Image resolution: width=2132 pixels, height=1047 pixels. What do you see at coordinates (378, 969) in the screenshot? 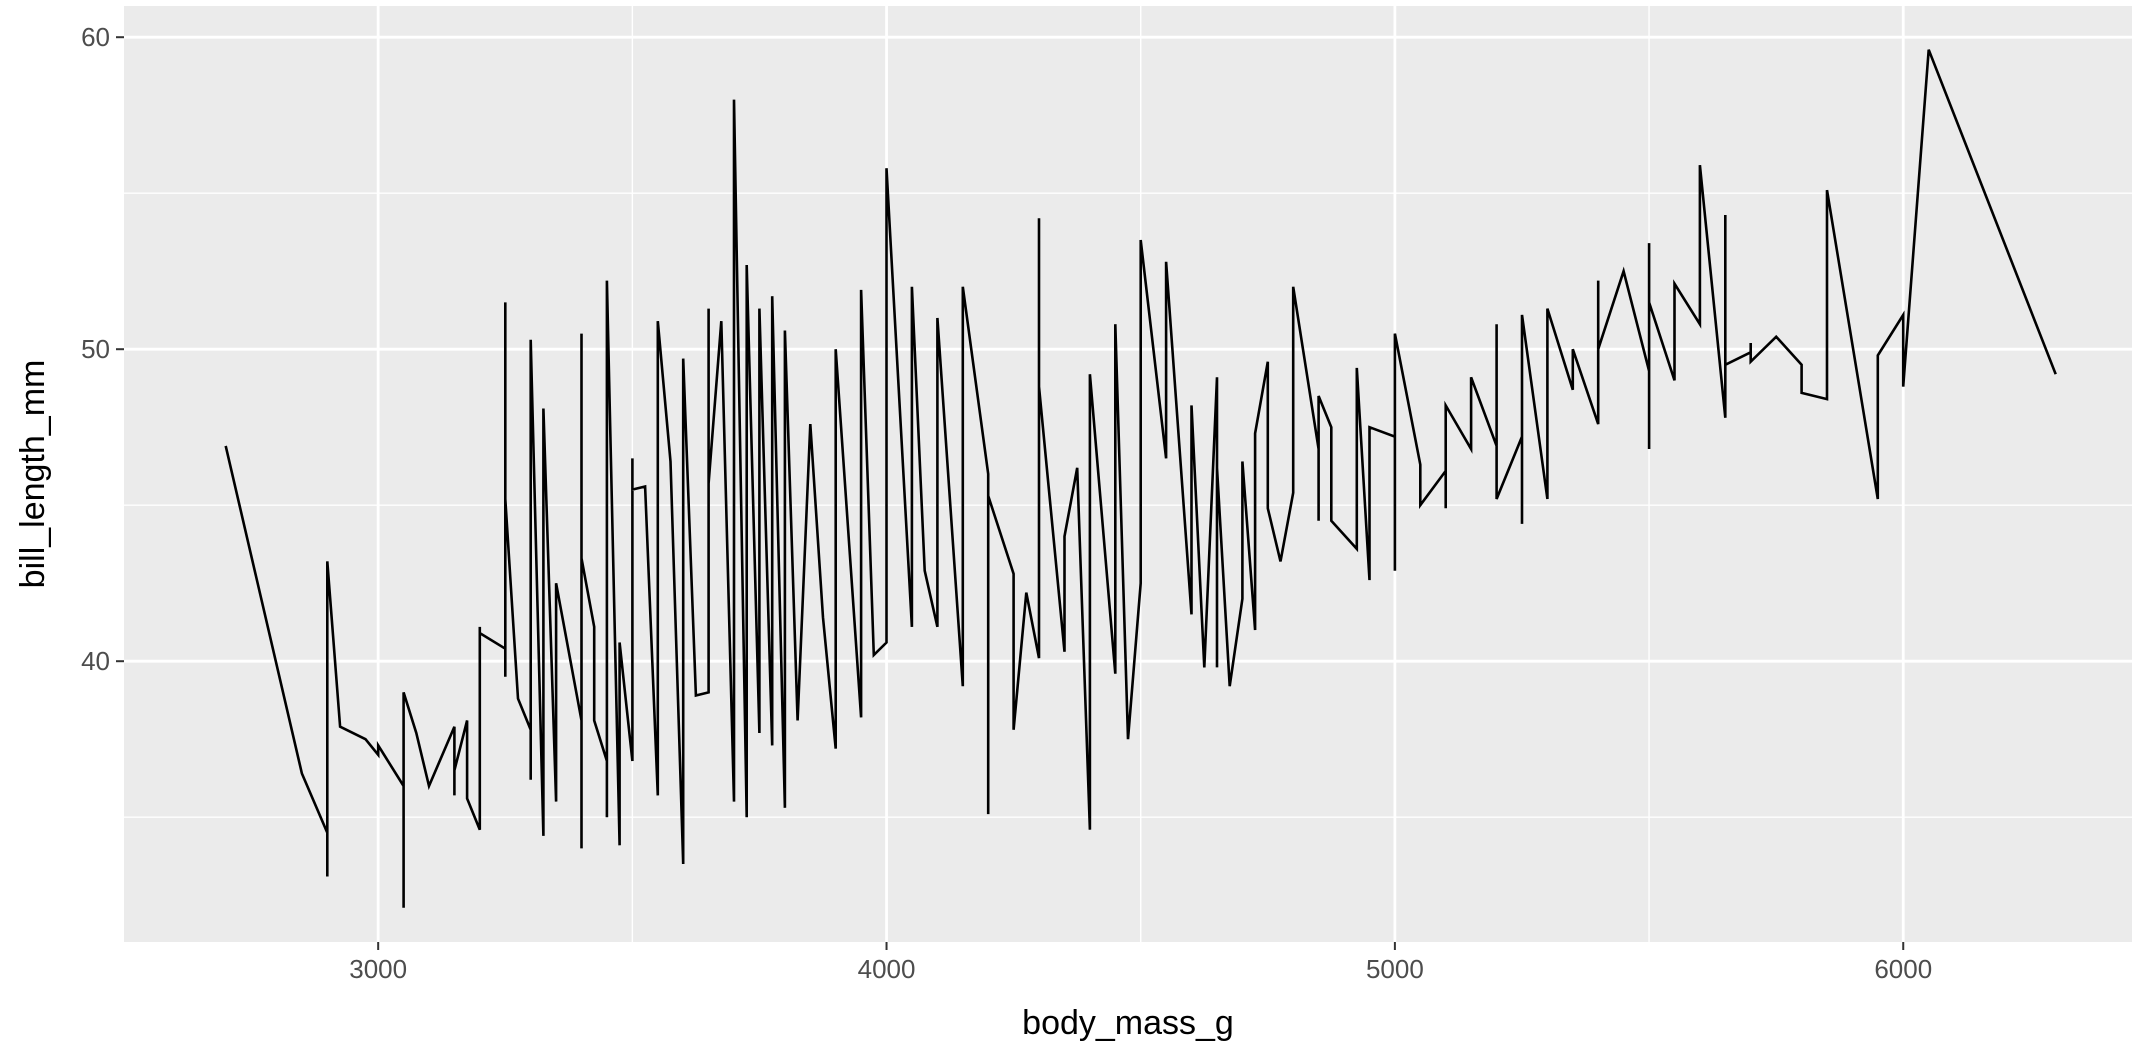
I see `x-tick-label: 3000` at bounding box center [378, 969].